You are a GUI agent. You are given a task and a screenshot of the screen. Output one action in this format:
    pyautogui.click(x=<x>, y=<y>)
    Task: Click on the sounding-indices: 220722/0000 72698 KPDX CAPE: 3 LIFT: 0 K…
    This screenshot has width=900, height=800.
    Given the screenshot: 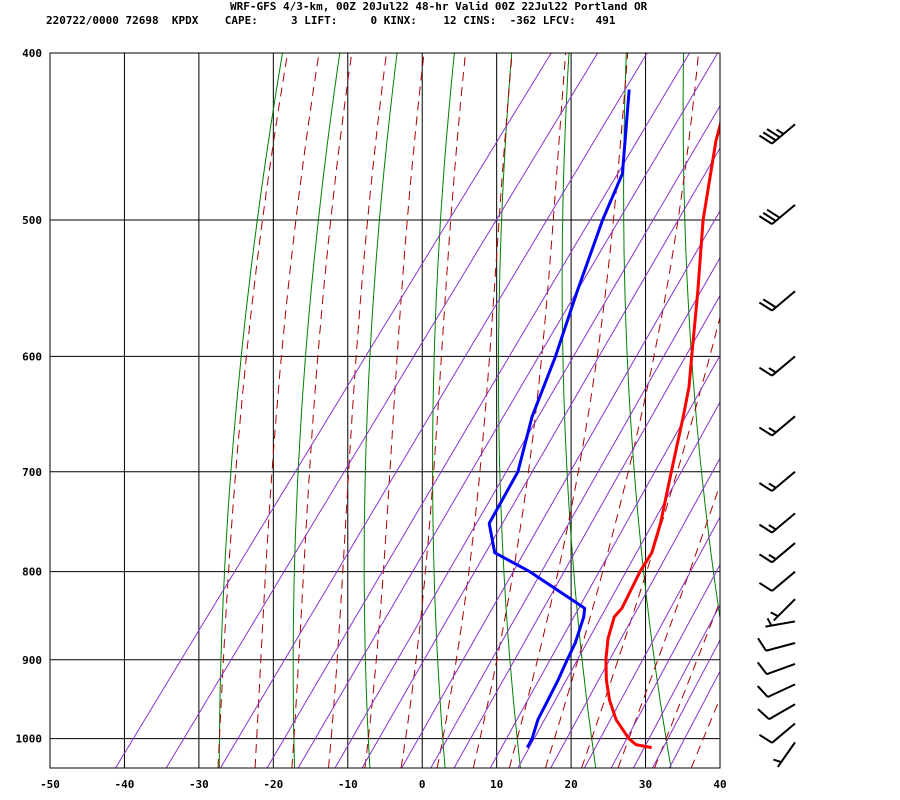 What is the action you would take?
    pyautogui.click(x=331, y=20)
    